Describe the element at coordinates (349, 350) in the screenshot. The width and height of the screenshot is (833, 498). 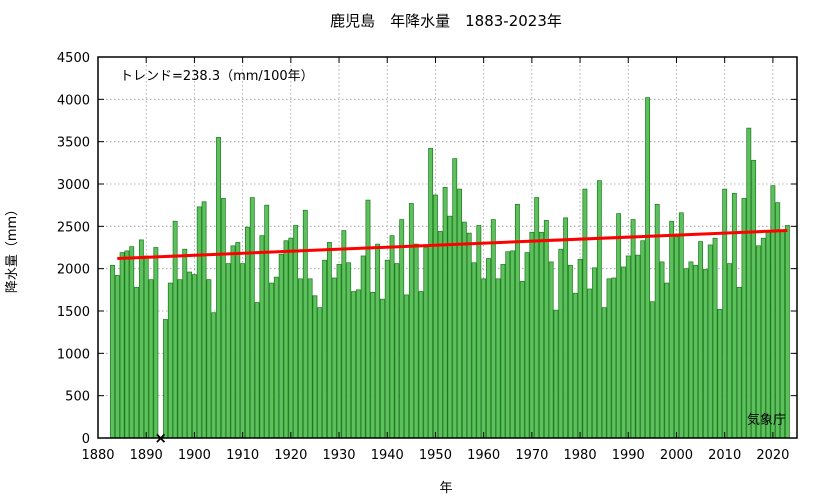
I see `bar-1932` at that location.